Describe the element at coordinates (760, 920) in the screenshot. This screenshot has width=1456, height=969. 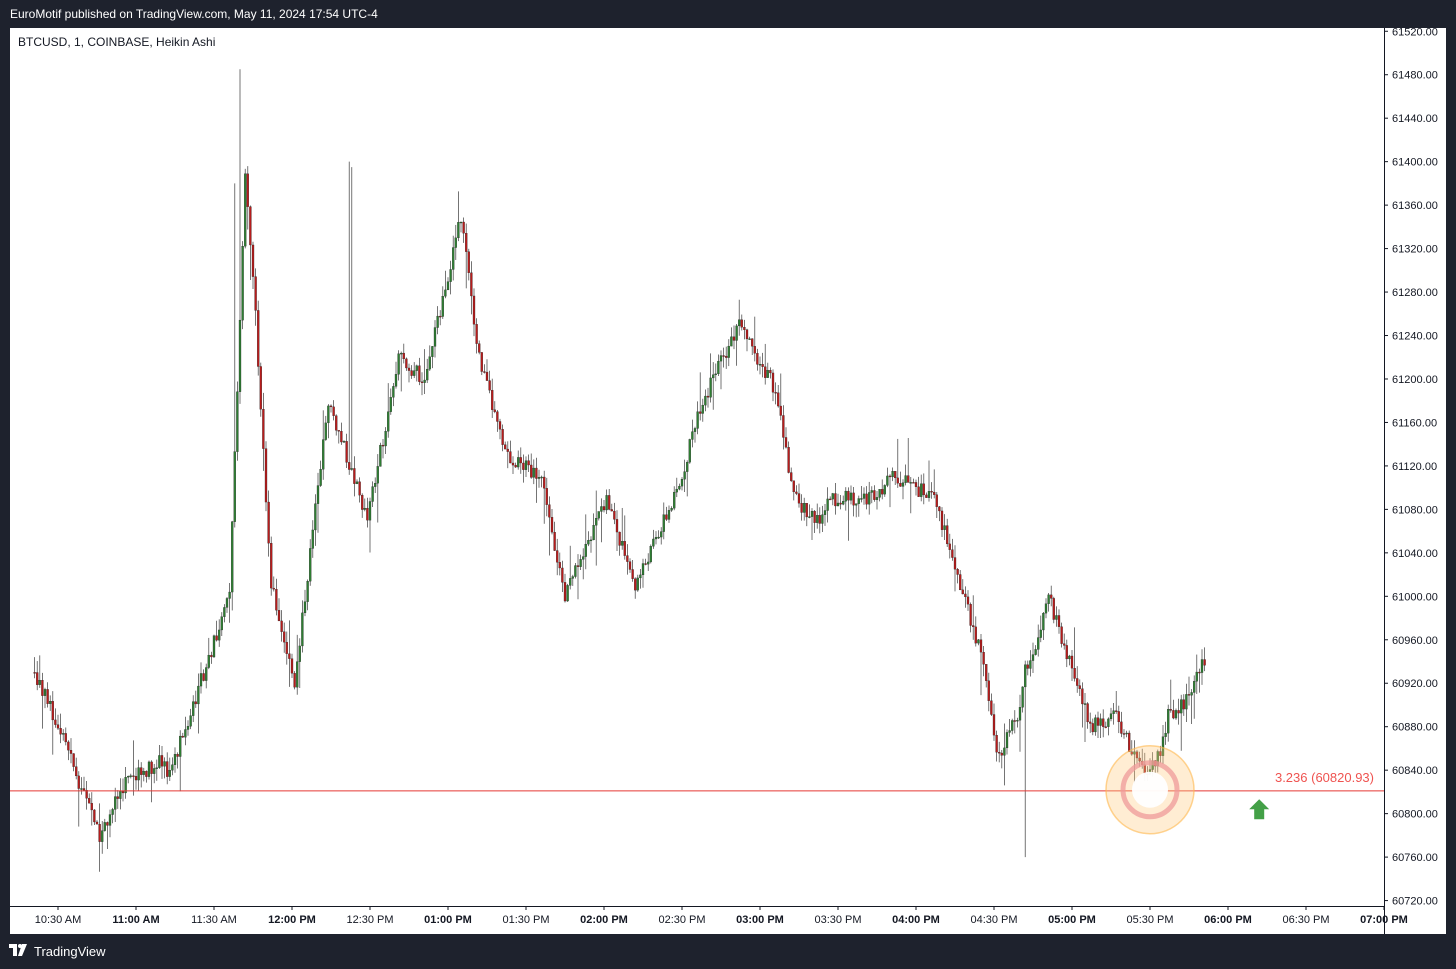
I see `time-tick-label: 03:00 PM` at that location.